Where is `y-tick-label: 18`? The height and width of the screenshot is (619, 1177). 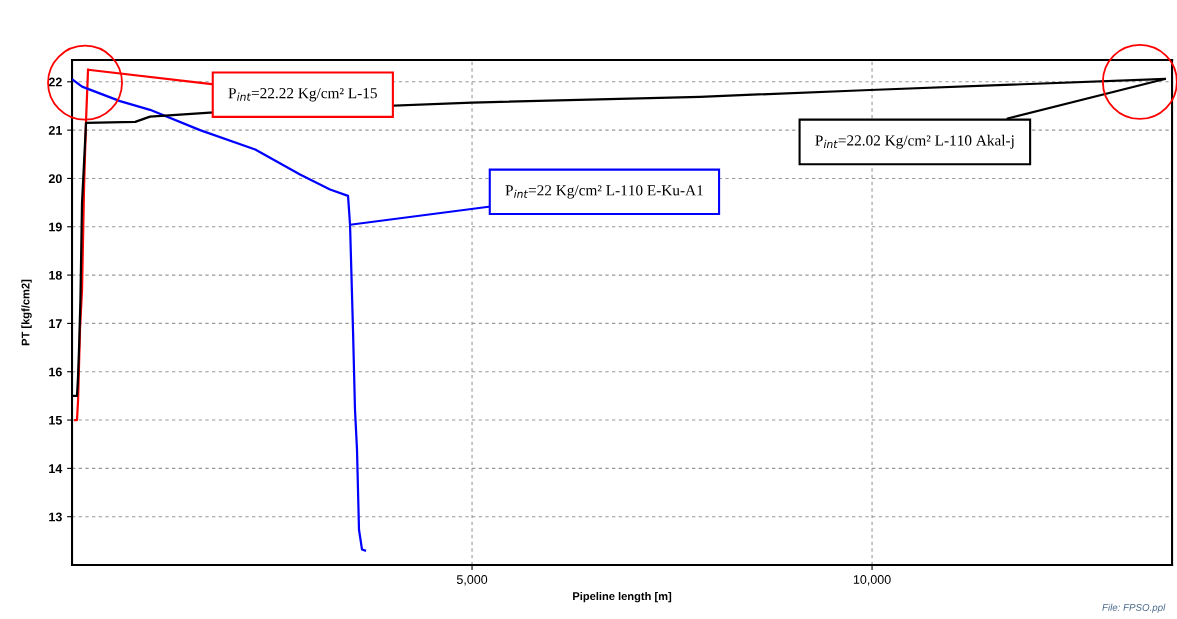 y-tick-label: 18 is located at coordinates (55, 275).